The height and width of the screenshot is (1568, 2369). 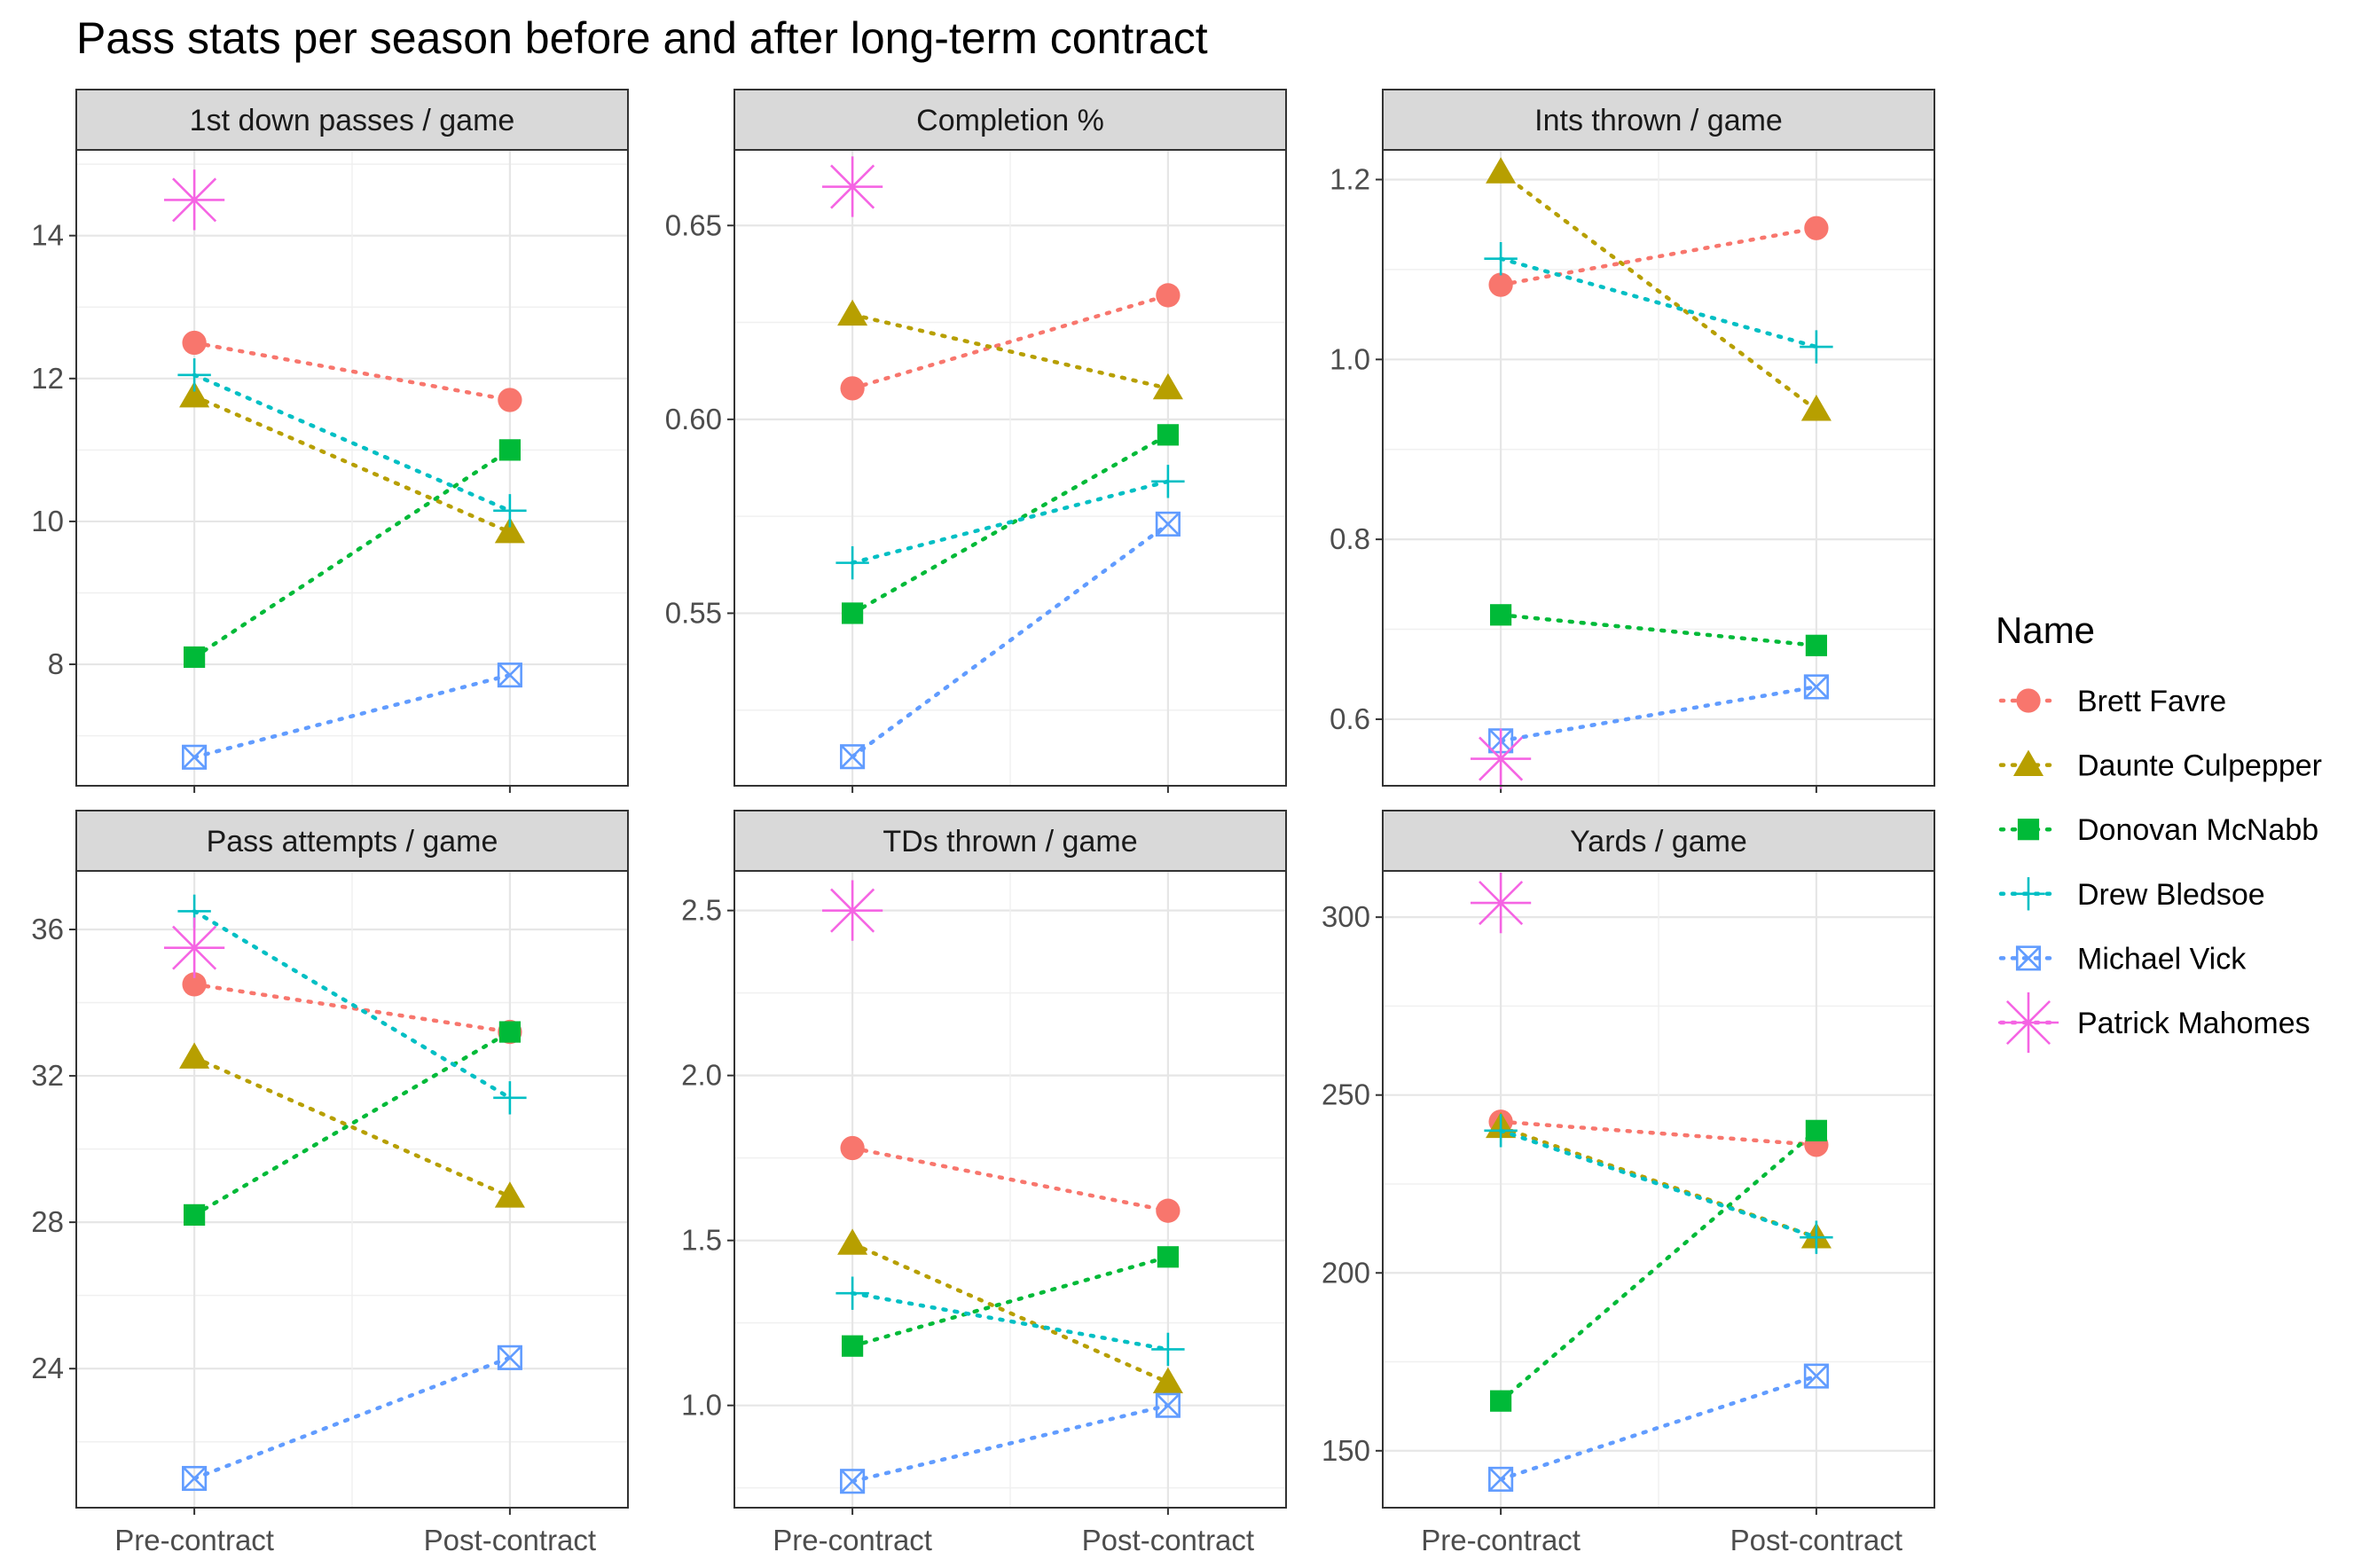 I want to click on legend-label: Donovan McNabb, so click(x=2197, y=830).